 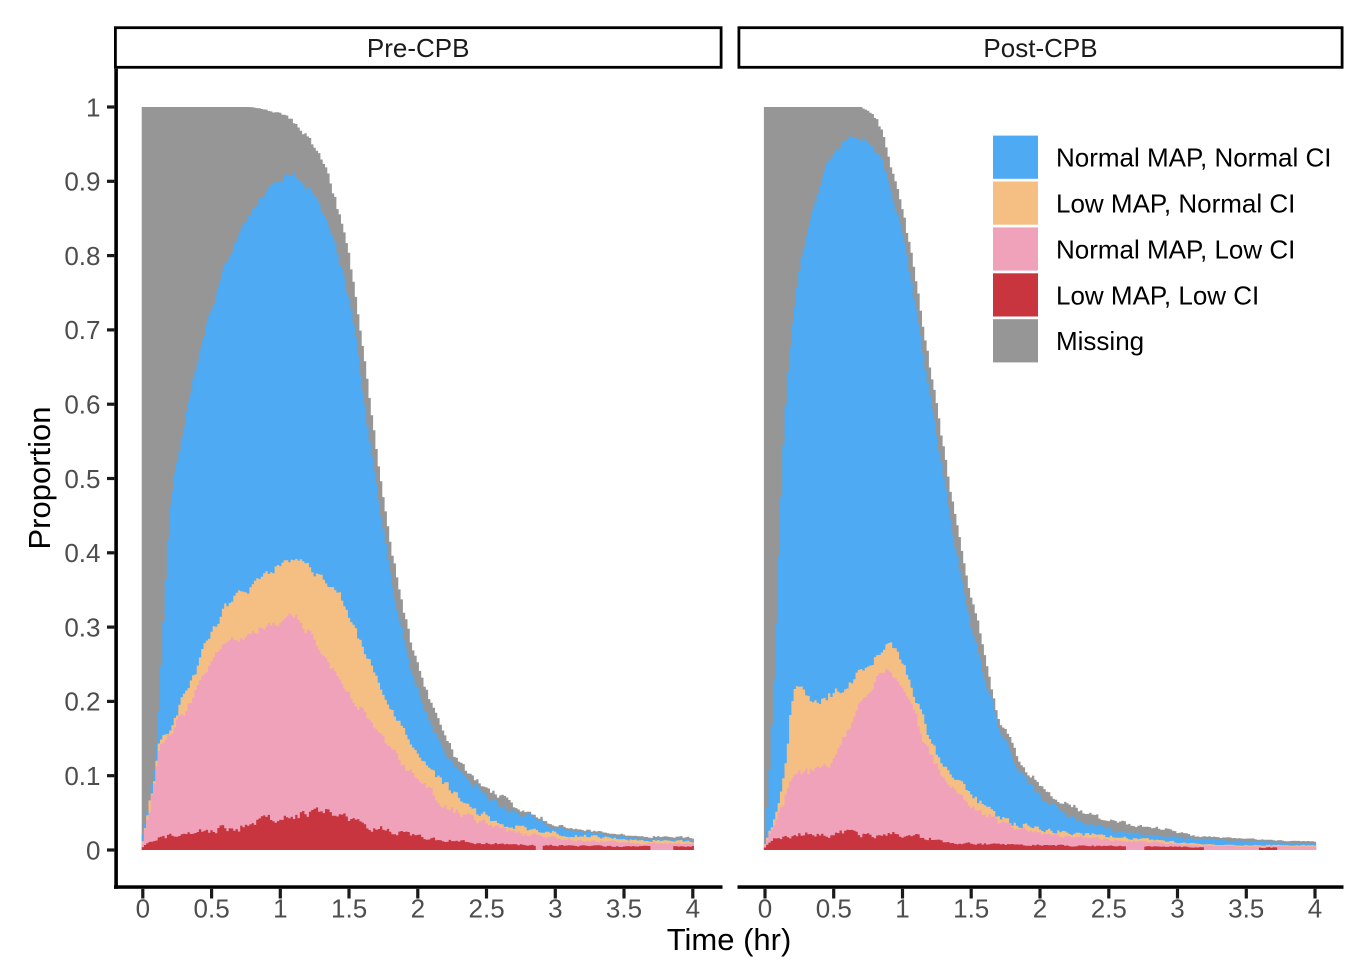 What do you see at coordinates (1175, 204) in the screenshot?
I see `svg-text: Low MAP, Normal CI` at bounding box center [1175, 204].